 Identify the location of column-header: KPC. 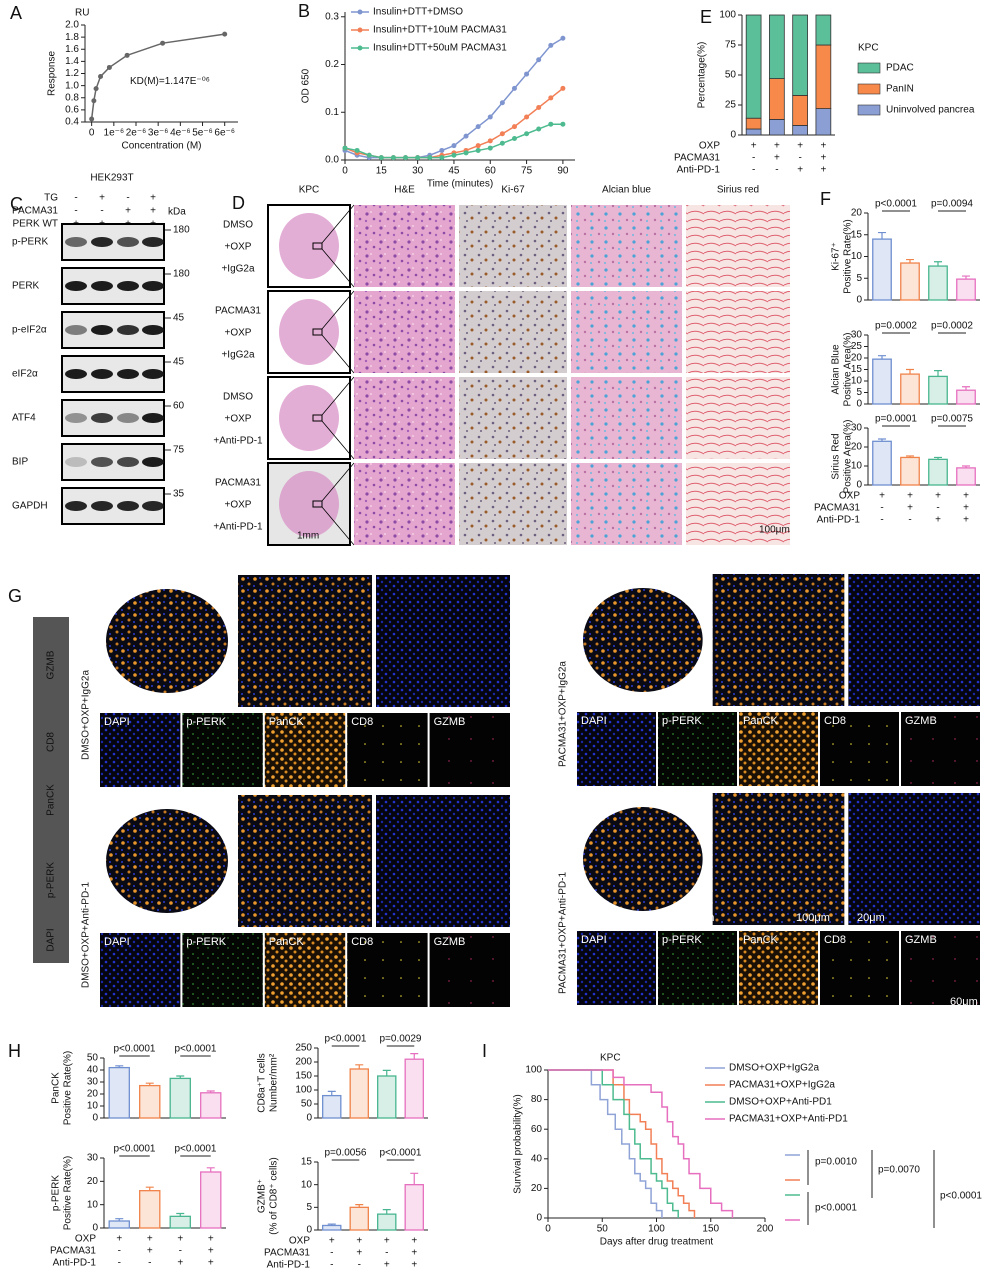
(309, 190).